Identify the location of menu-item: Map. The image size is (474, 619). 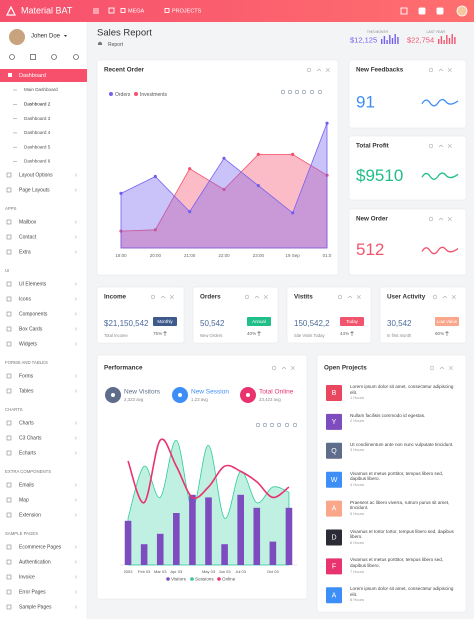
(24, 500).